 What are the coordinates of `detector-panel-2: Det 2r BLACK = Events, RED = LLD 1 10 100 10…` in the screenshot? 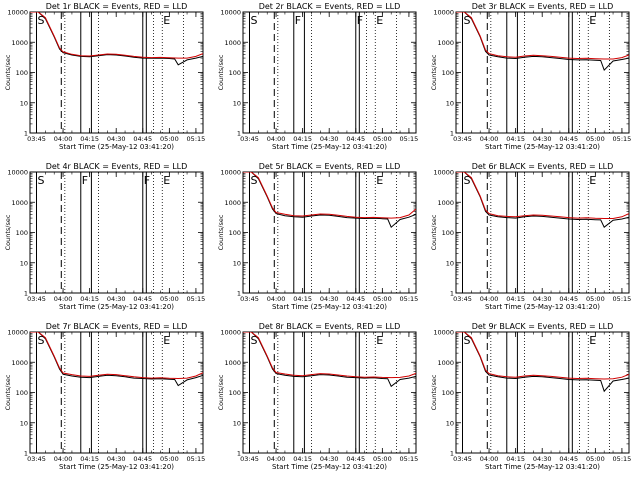 It's located at (317, 76).